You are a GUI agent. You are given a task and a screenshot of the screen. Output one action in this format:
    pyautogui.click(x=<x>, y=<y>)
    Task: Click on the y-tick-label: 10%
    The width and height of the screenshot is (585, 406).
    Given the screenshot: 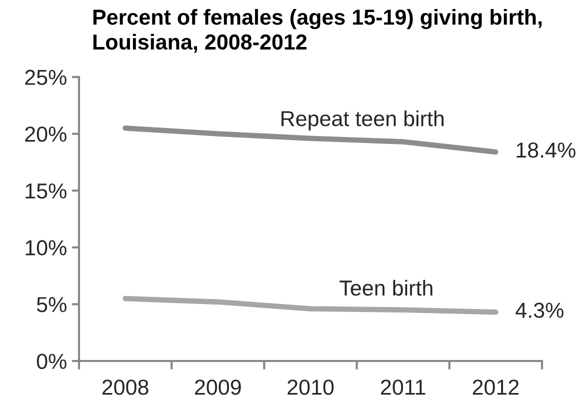 What is the action you would take?
    pyautogui.click(x=46, y=248)
    